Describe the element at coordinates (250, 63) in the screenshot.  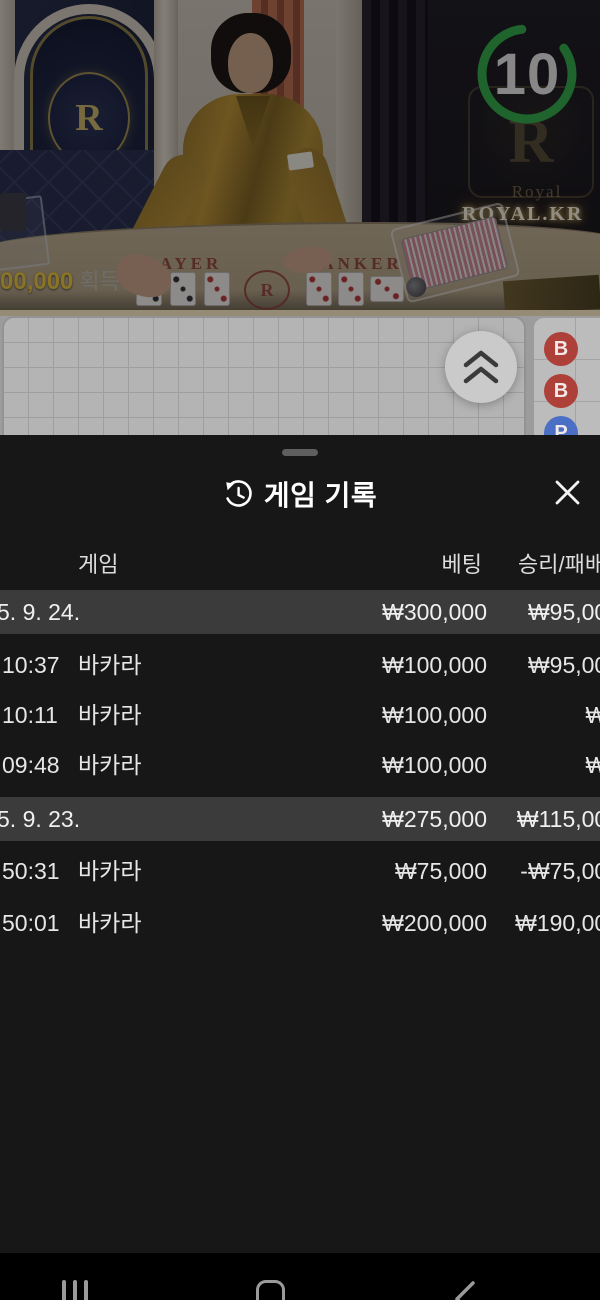
I see `dealer-face` at that location.